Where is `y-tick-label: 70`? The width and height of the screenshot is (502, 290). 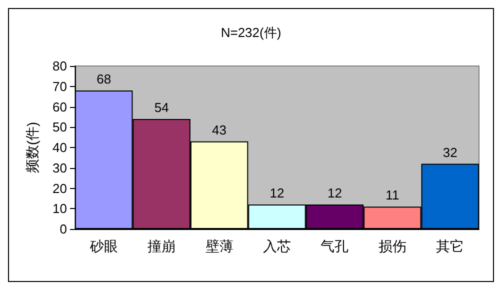
y-tick-label: 70 is located at coordinates (59, 86).